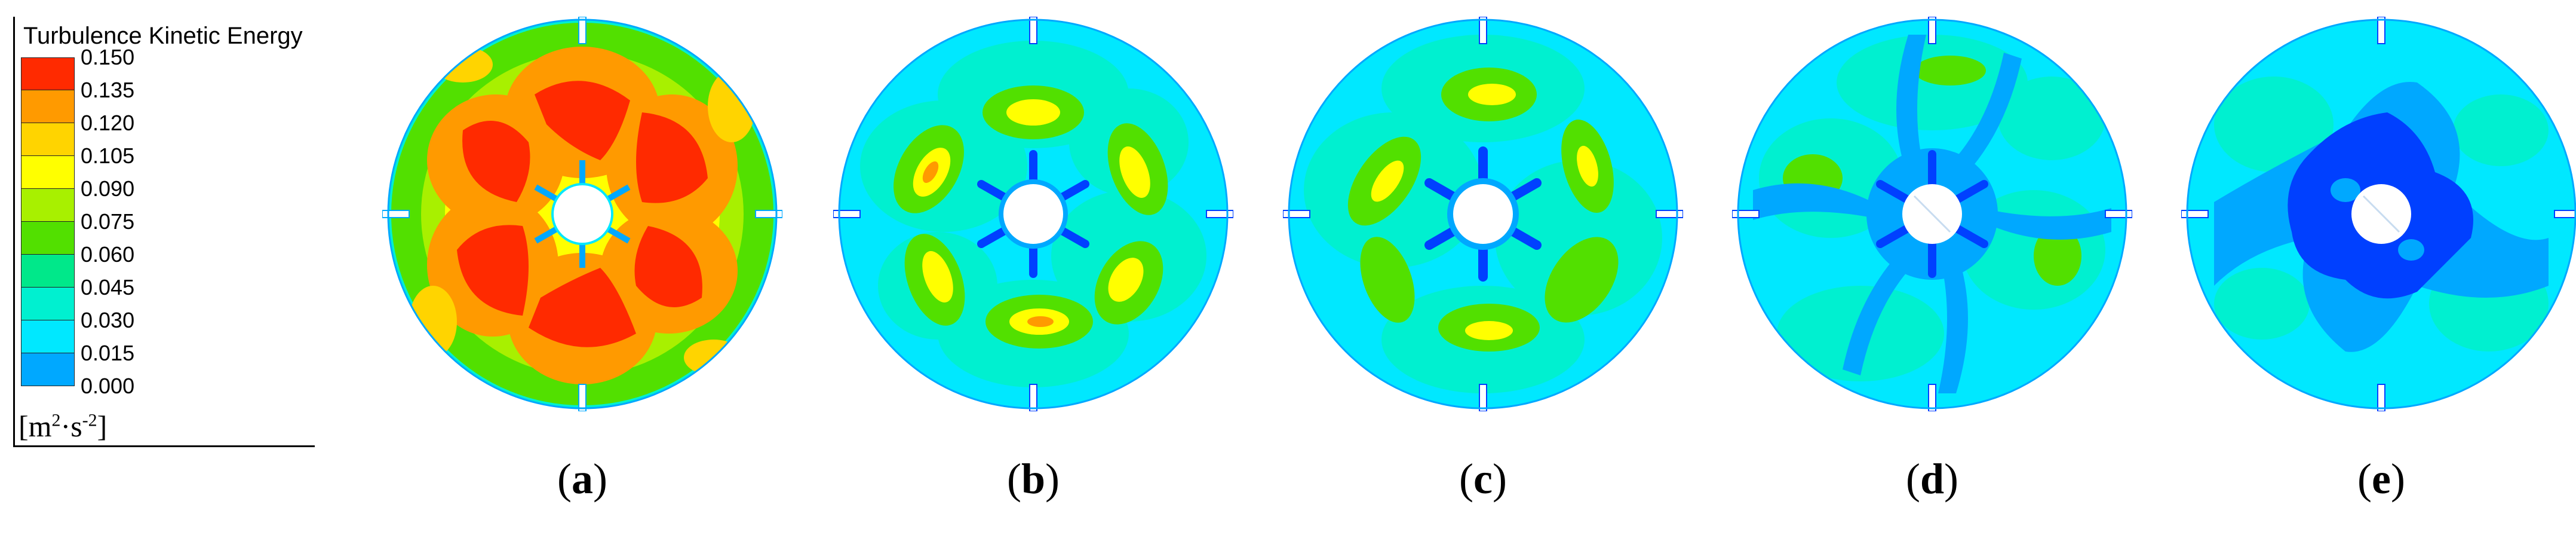 This screenshot has height=544, width=2576. What do you see at coordinates (108, 386) in the screenshot?
I see `tick-label: 0.000` at bounding box center [108, 386].